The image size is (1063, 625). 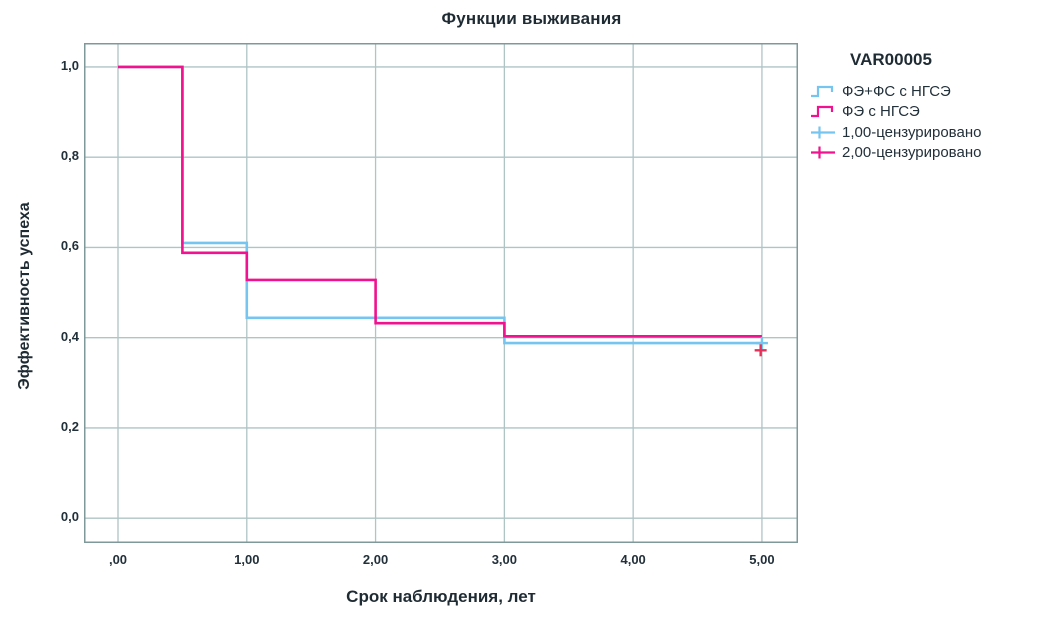 What do you see at coordinates (69, 426) in the screenshot?
I see `y-tick-label: 0,2` at bounding box center [69, 426].